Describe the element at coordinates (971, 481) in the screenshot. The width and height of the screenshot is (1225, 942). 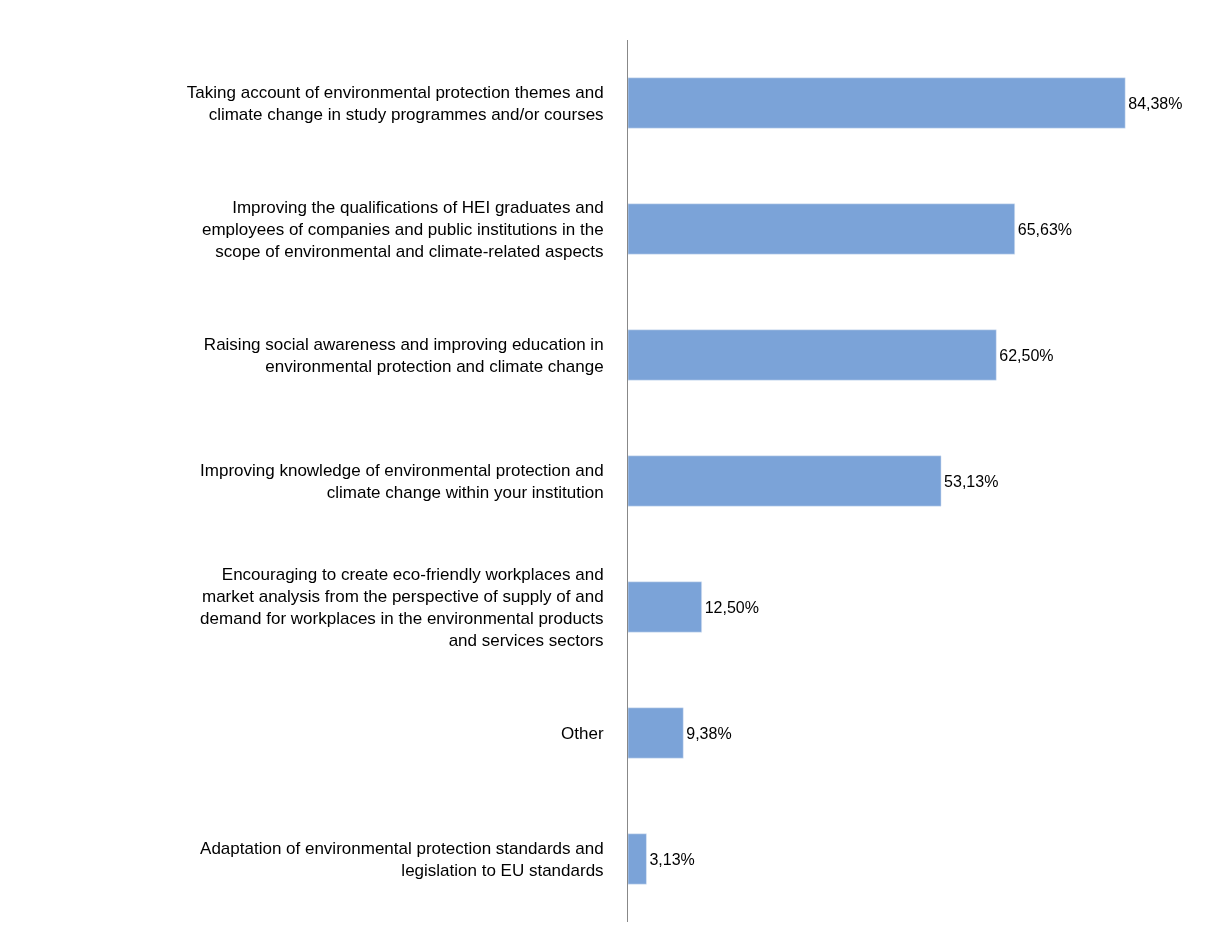
I see `data-label: 53,13%` at that location.